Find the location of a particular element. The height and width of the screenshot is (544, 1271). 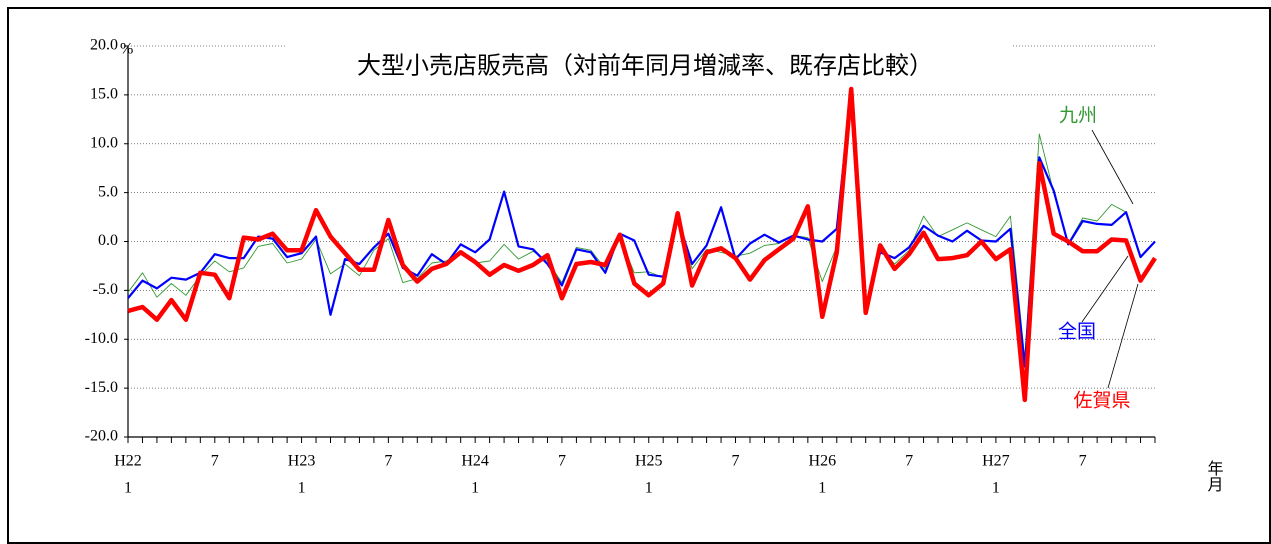

y-tick-label: 0.0 is located at coordinates (108, 240).